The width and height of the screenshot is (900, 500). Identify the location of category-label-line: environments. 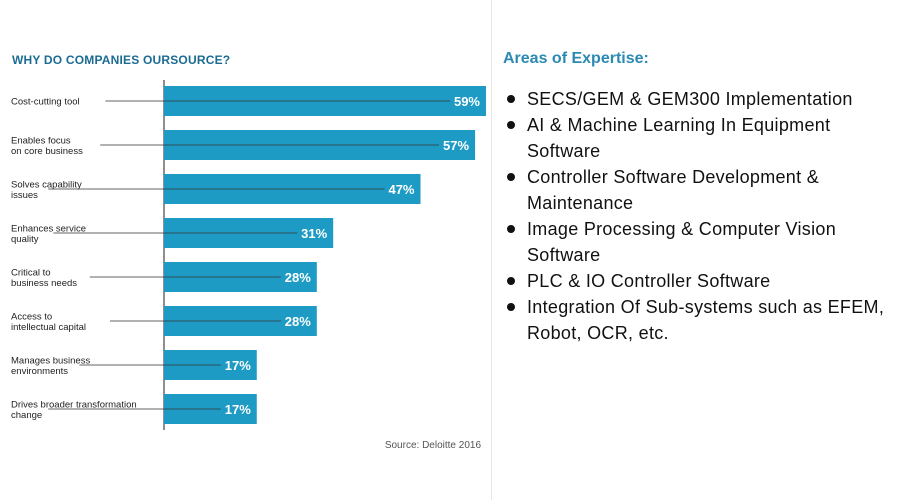
(39, 371).